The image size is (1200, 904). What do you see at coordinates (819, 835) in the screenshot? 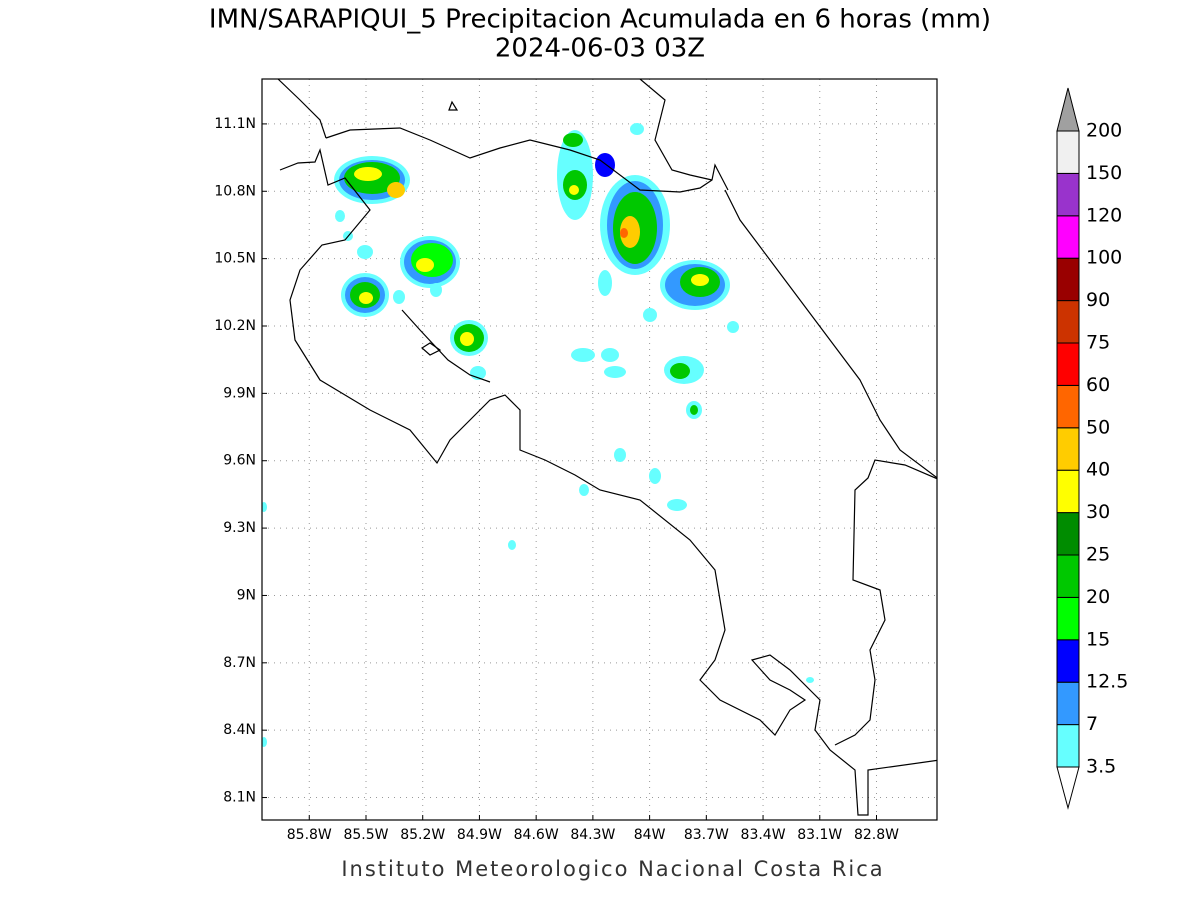
I see `x-tick-label: 83.1W` at bounding box center [819, 835].